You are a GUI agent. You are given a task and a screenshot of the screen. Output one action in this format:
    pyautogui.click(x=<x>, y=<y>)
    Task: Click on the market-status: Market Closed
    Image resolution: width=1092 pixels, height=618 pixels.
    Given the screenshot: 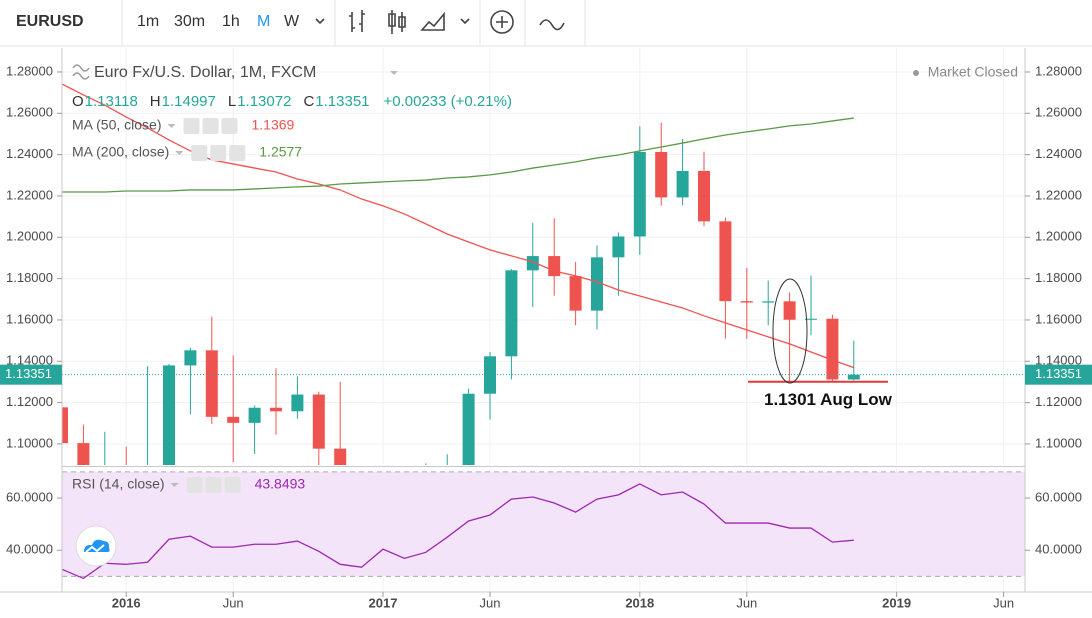 What is the action you would take?
    pyautogui.click(x=973, y=72)
    